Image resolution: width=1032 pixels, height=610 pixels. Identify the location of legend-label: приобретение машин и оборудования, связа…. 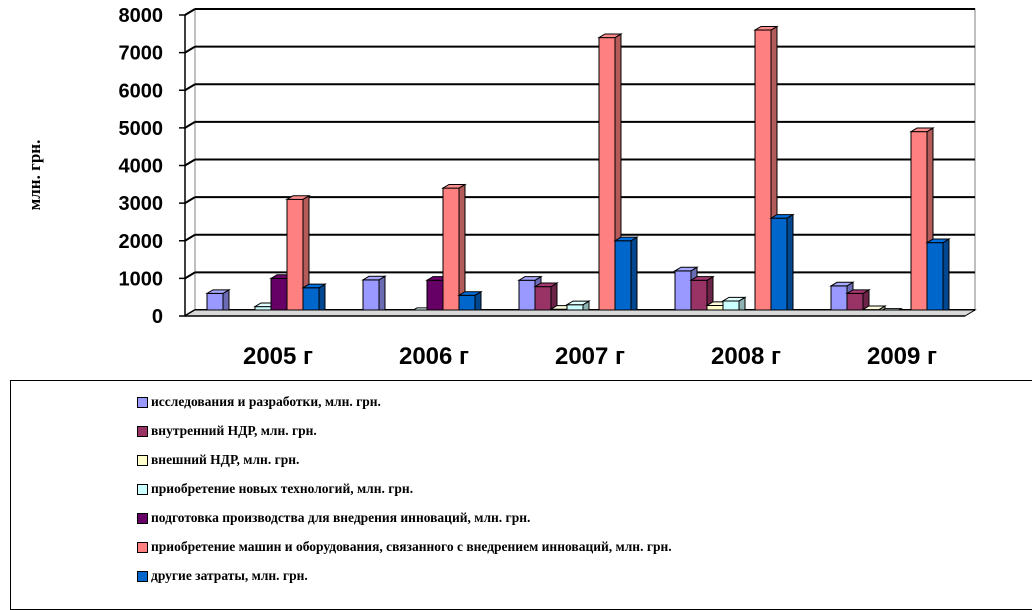
(411, 547).